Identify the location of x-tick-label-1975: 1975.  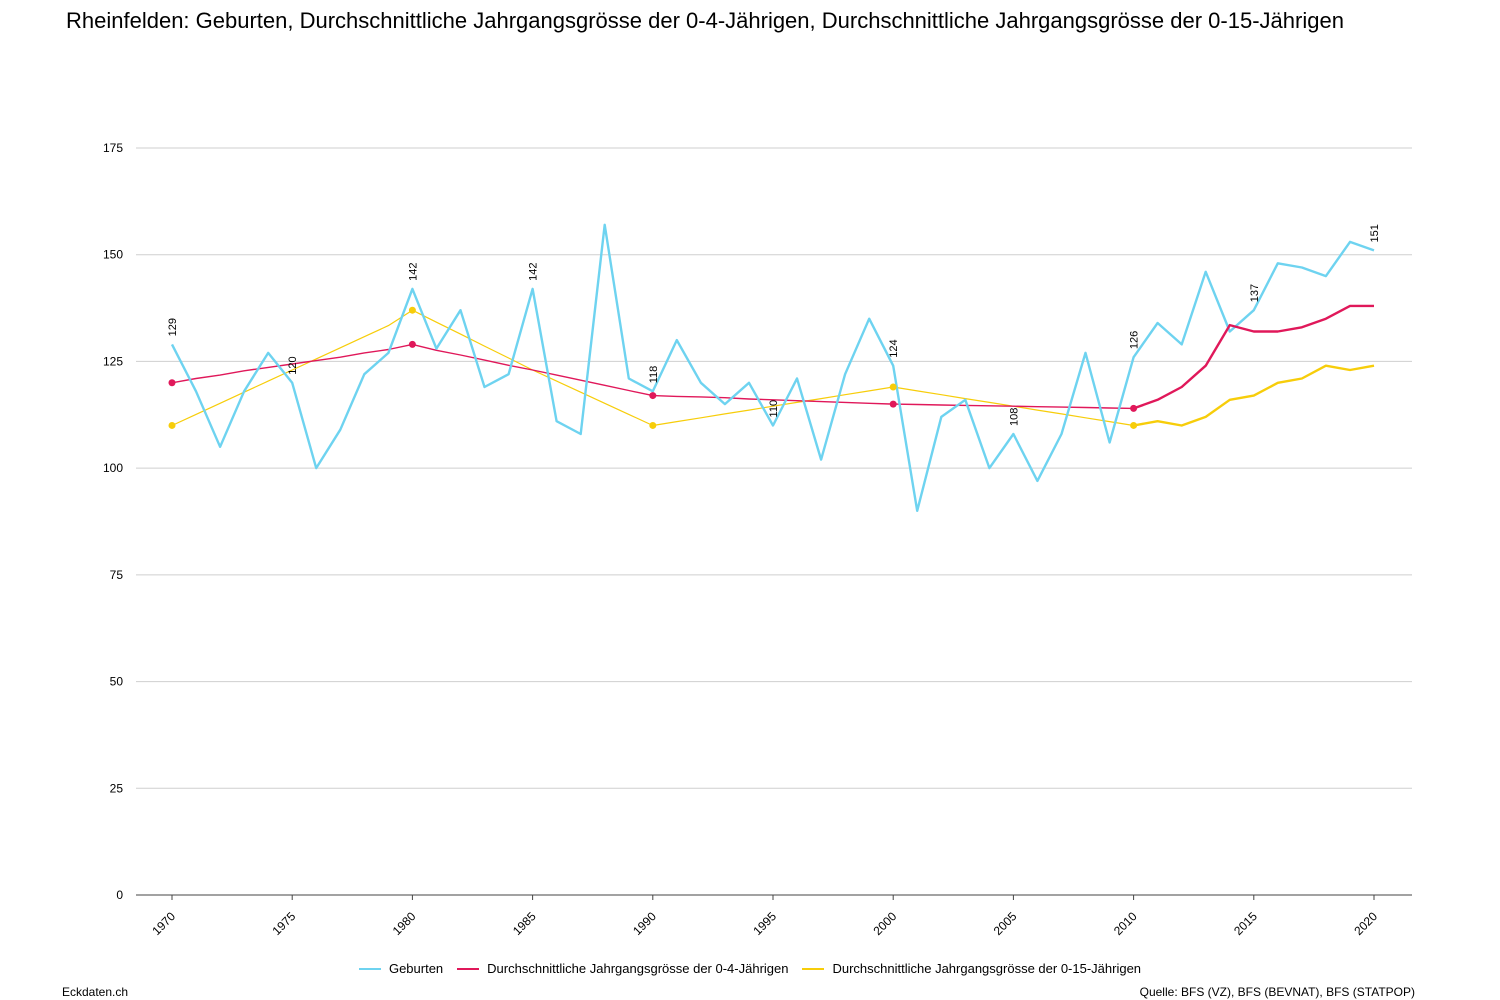
(284, 923).